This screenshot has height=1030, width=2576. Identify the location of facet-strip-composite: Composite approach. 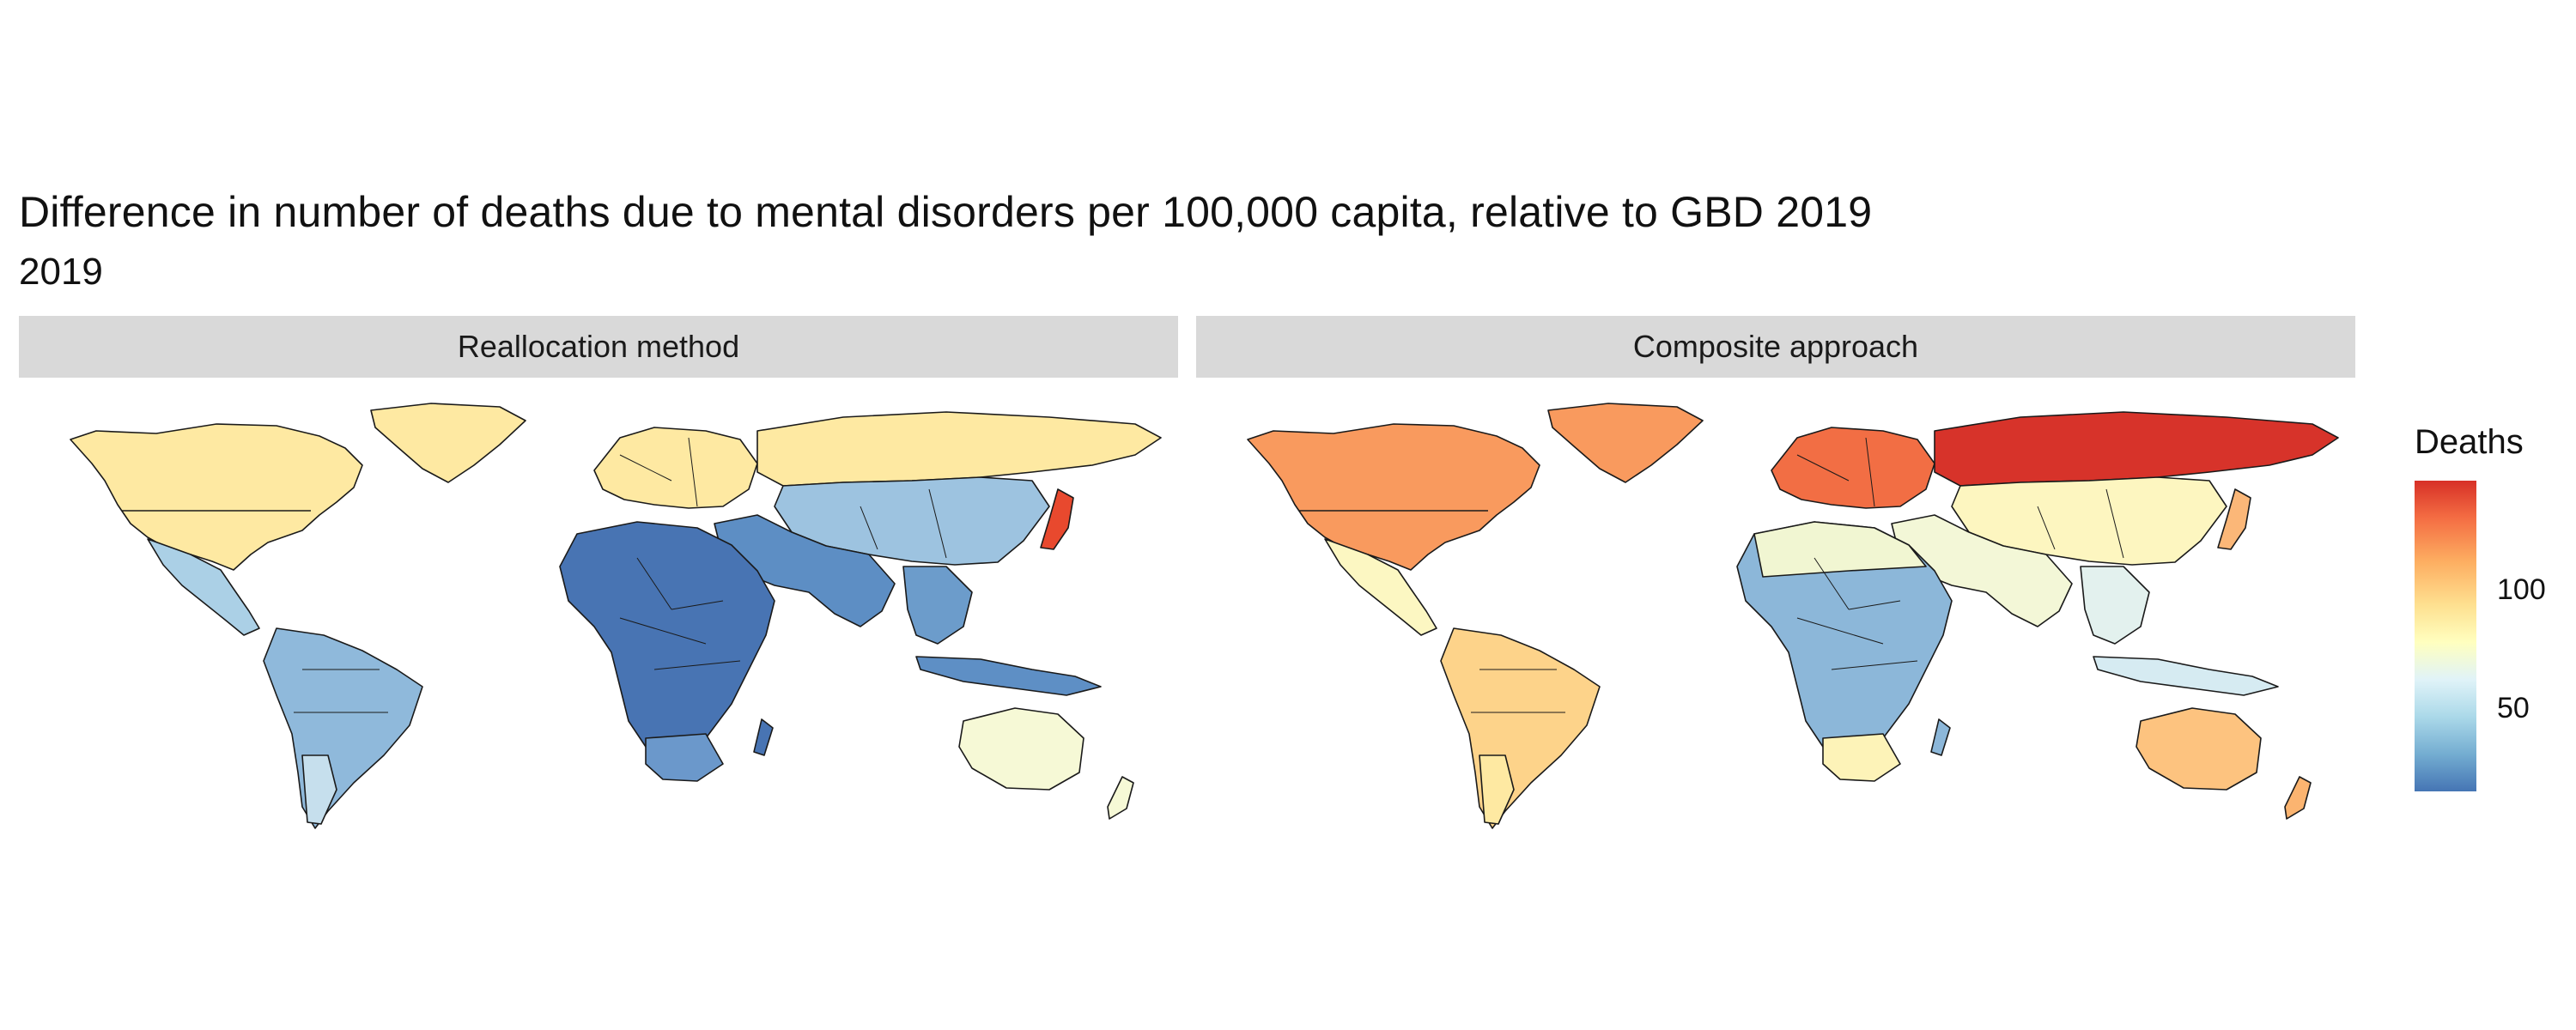
(1776, 347).